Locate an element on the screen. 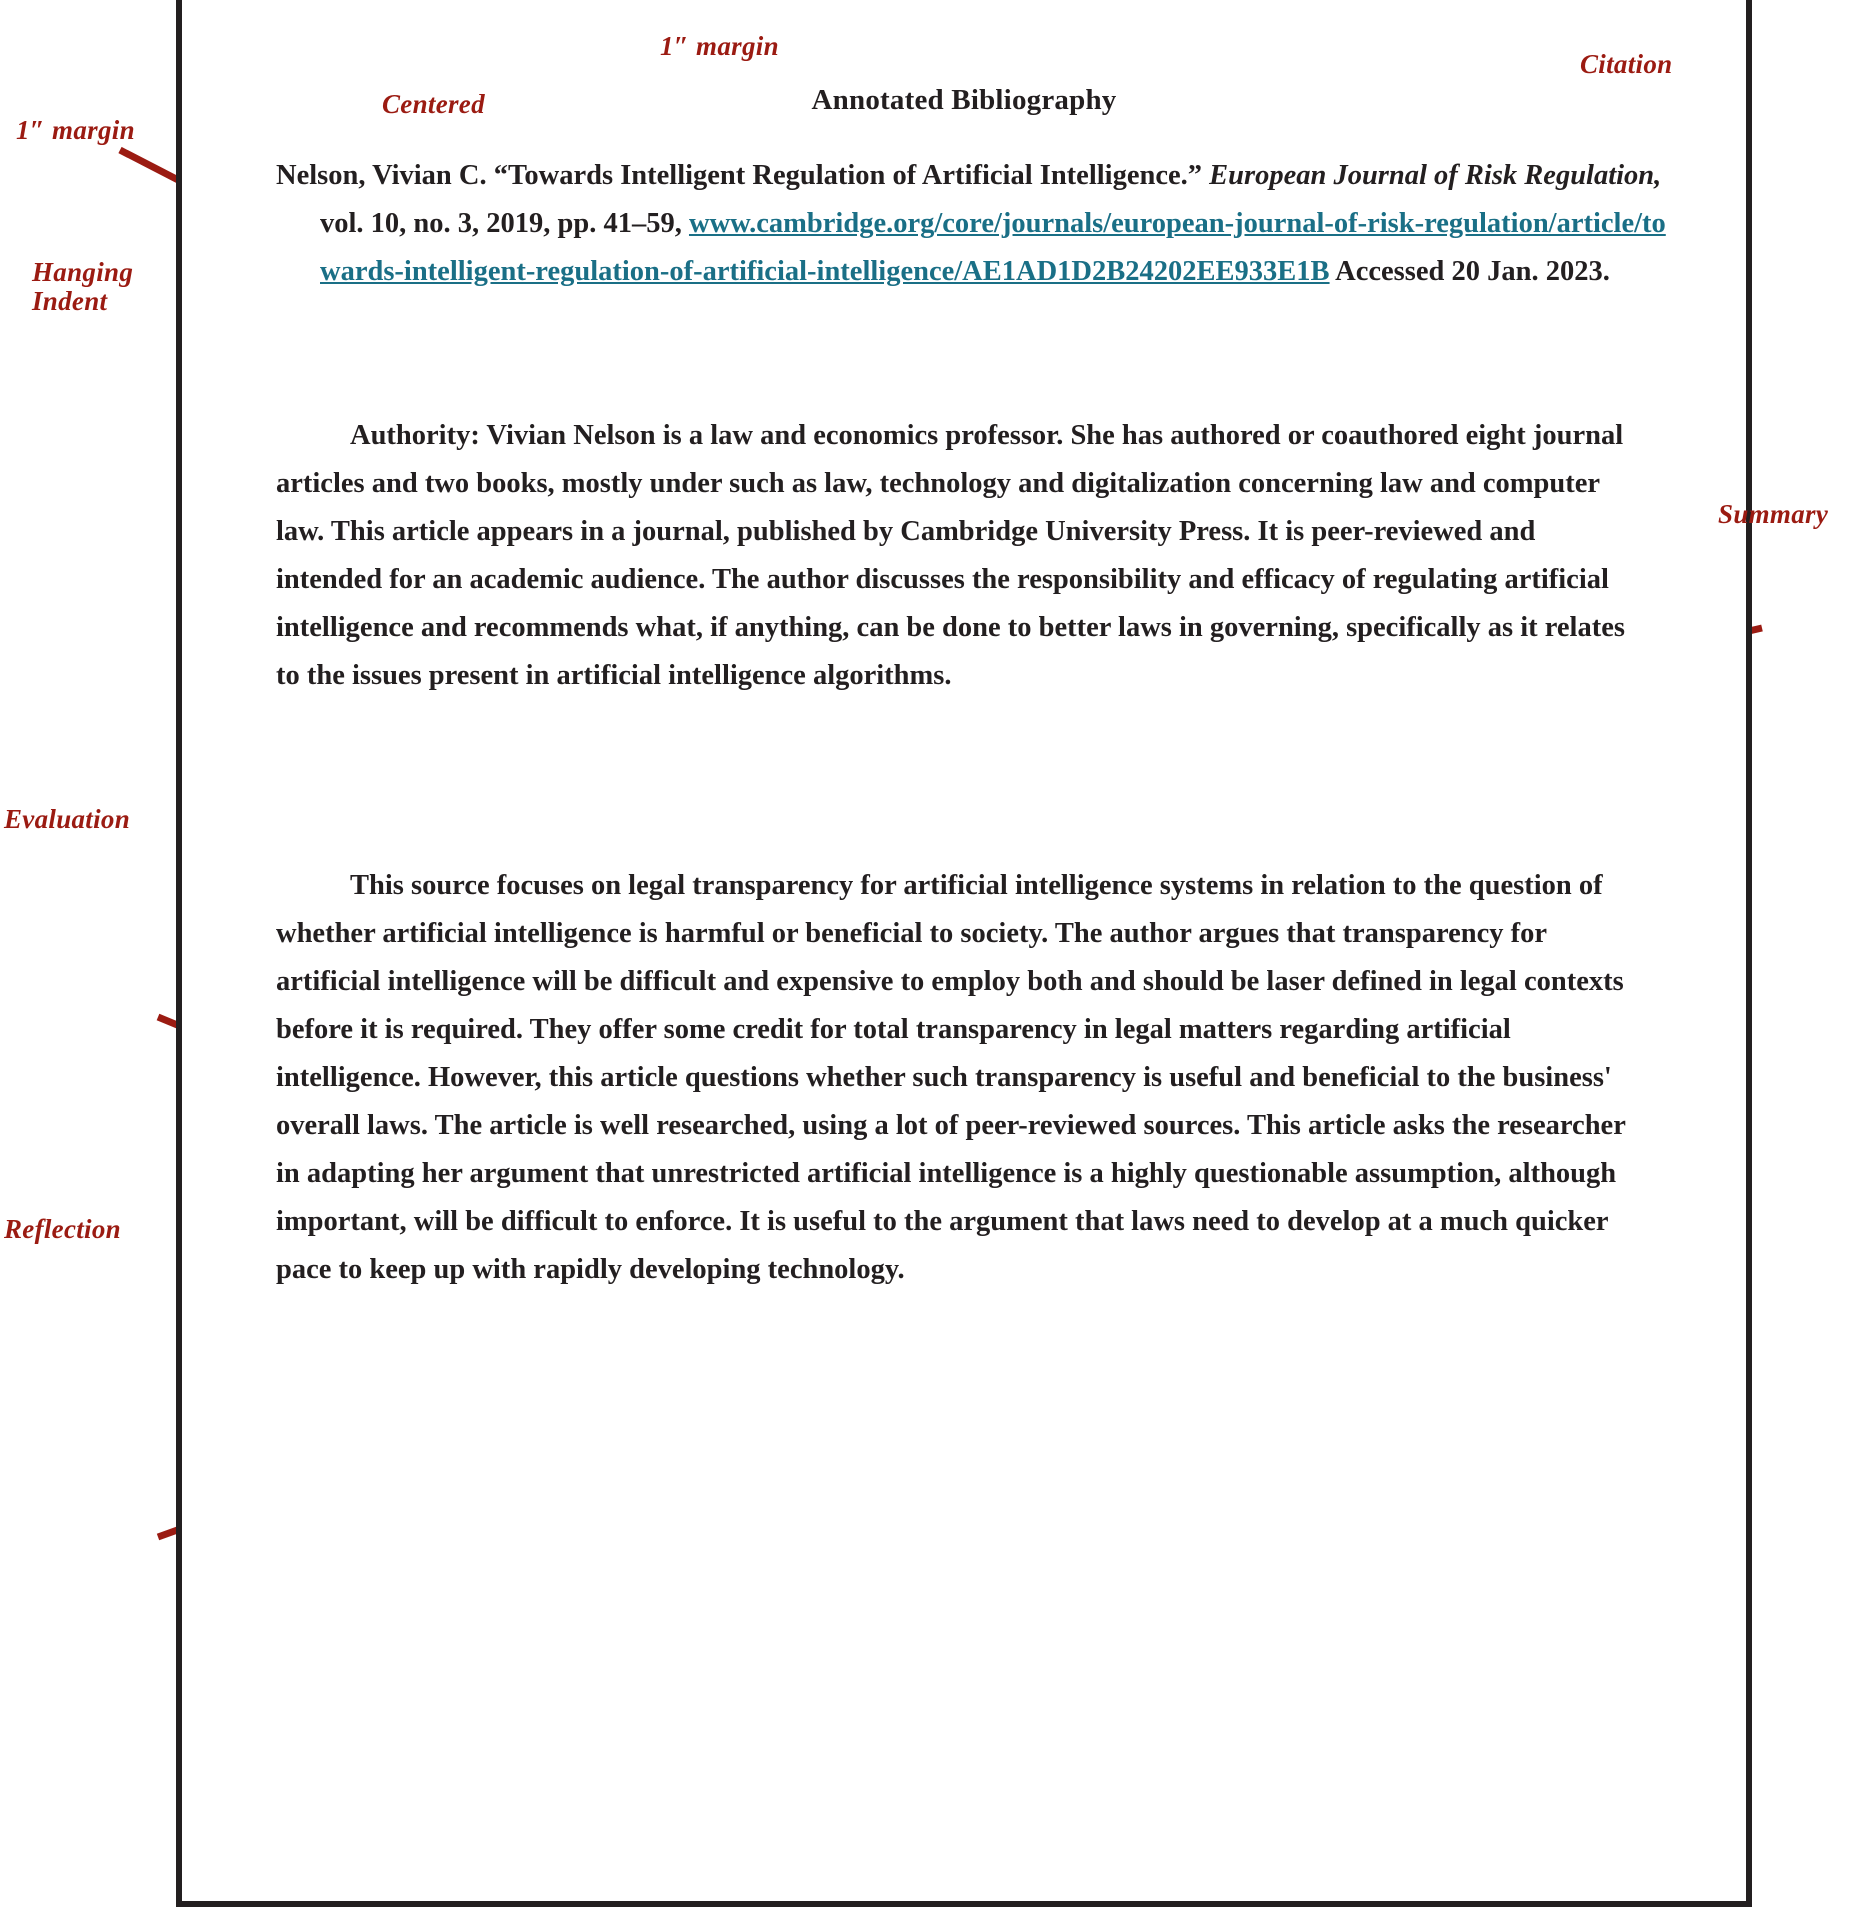  citation-volume-issue-year-pages: vol. 10, no. 3, 2019, pp. 41–59, is located at coordinates (501, 223).